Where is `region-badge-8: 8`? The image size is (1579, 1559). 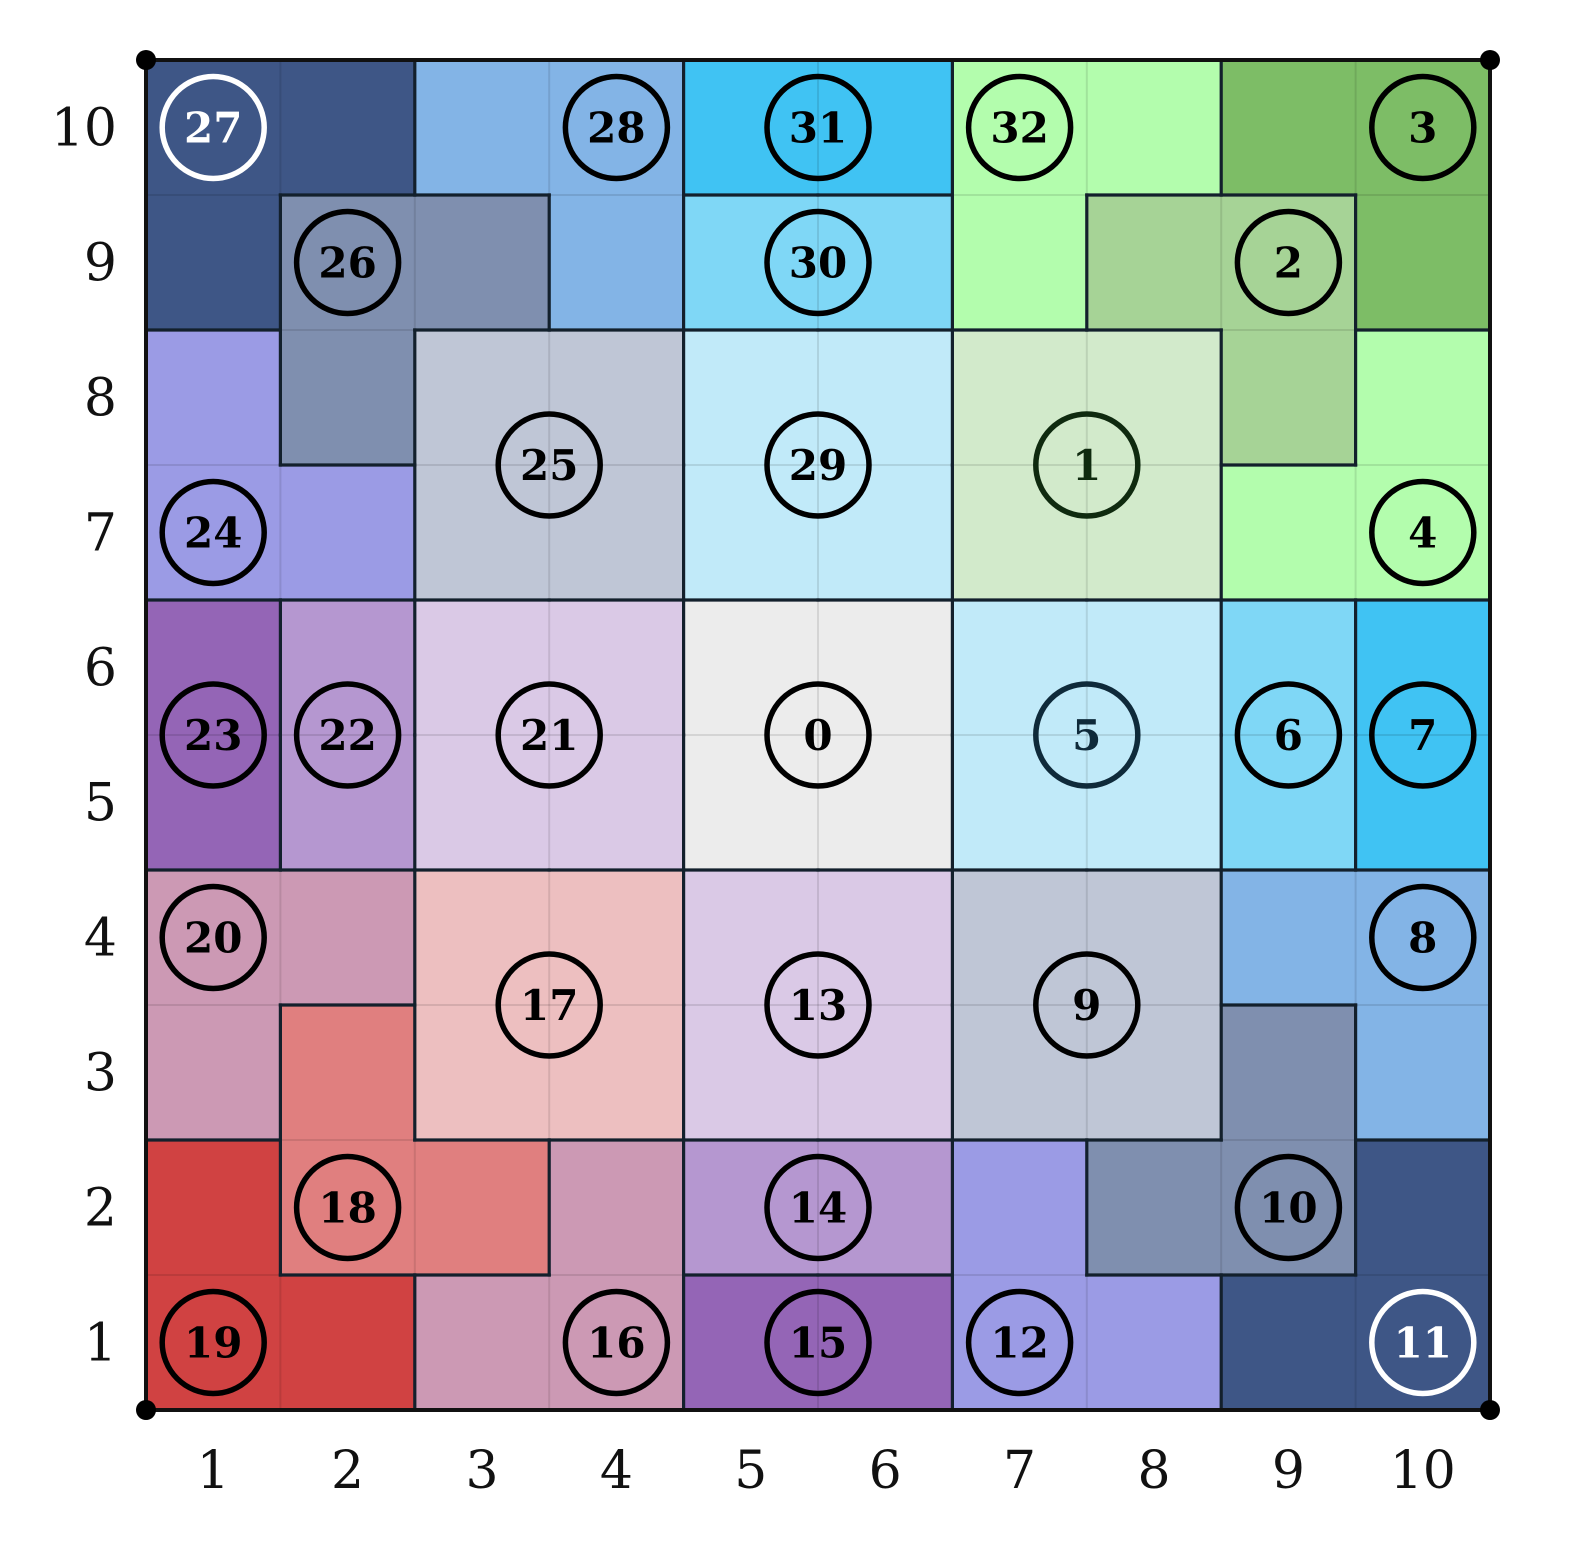 region-badge-8: 8 is located at coordinates (1423, 937).